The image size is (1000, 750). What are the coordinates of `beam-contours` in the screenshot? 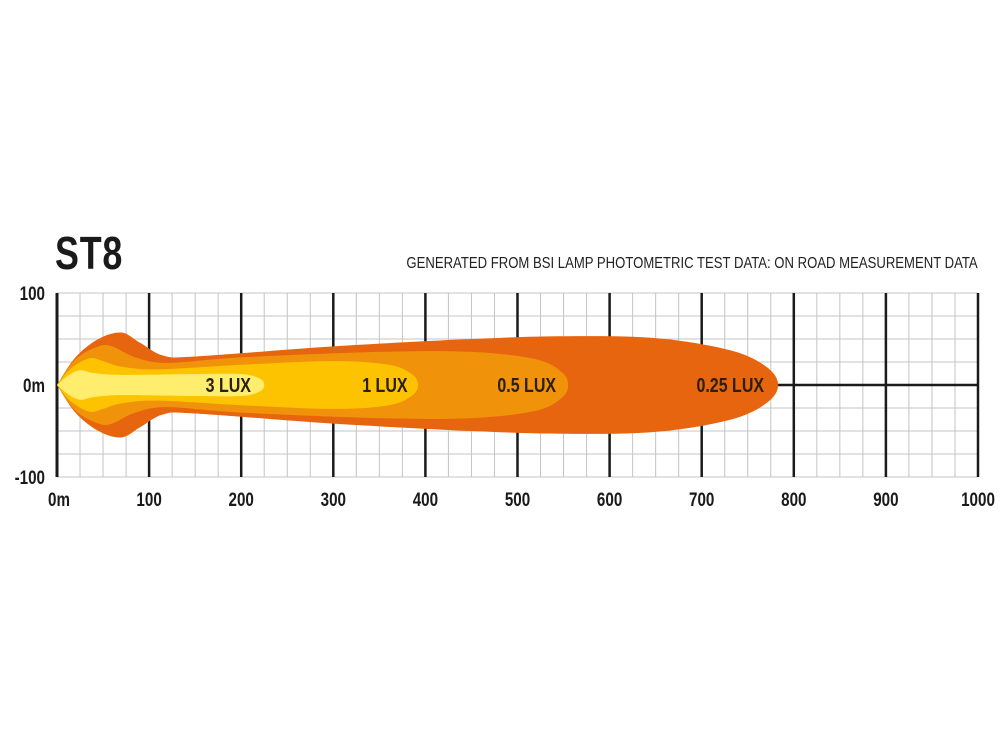 It's located at (418, 385).